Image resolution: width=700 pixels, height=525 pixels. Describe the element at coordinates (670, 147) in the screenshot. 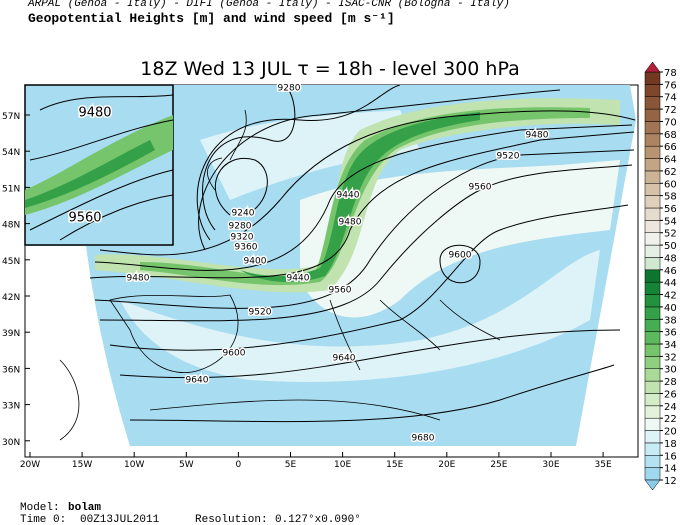

I see `colorbar-label: 66` at that location.